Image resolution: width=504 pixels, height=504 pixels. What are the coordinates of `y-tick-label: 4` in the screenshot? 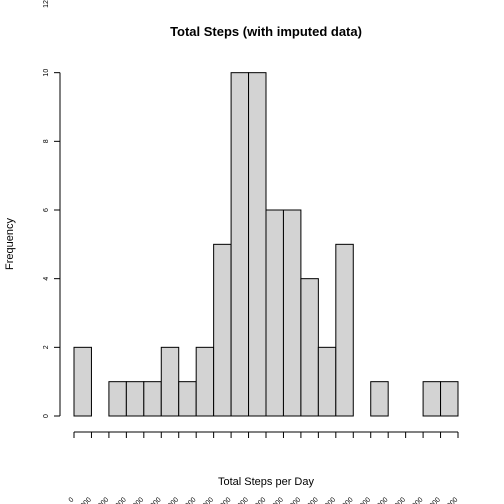 It's located at (46, 279).